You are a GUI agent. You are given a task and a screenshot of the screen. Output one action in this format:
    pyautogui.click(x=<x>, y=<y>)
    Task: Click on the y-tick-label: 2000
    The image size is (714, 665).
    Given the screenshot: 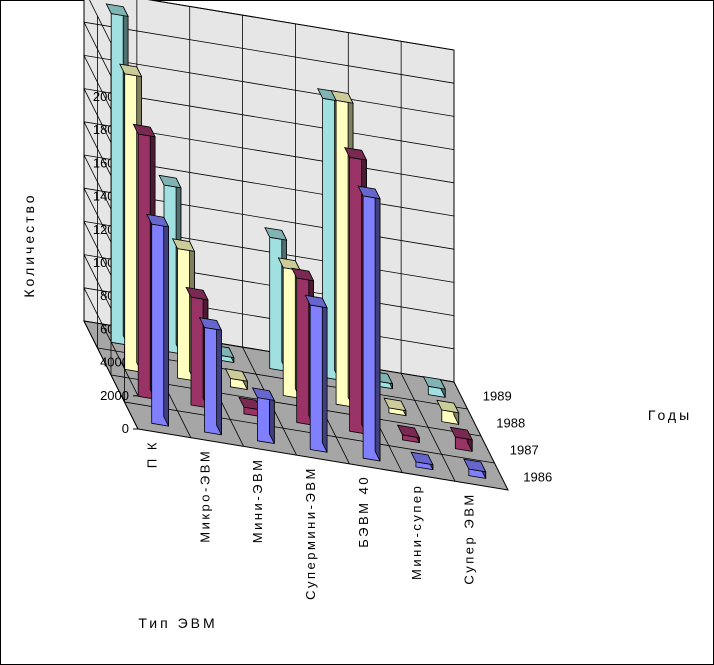 What is the action you would take?
    pyautogui.click(x=114, y=395)
    